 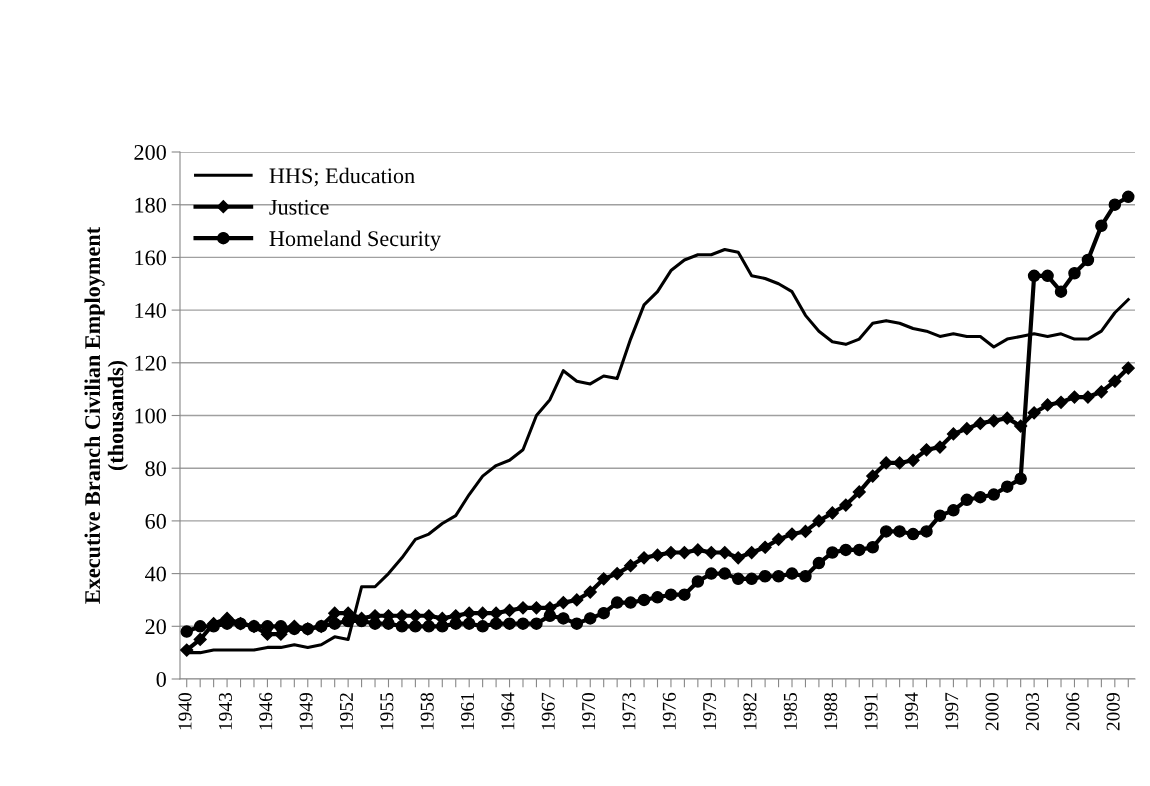 I want to click on x-tick-label: 1994, so click(x=911, y=711).